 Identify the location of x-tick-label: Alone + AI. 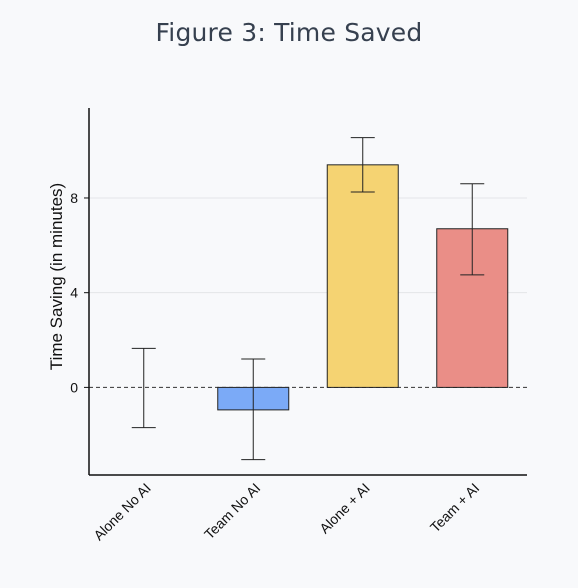
(344, 508).